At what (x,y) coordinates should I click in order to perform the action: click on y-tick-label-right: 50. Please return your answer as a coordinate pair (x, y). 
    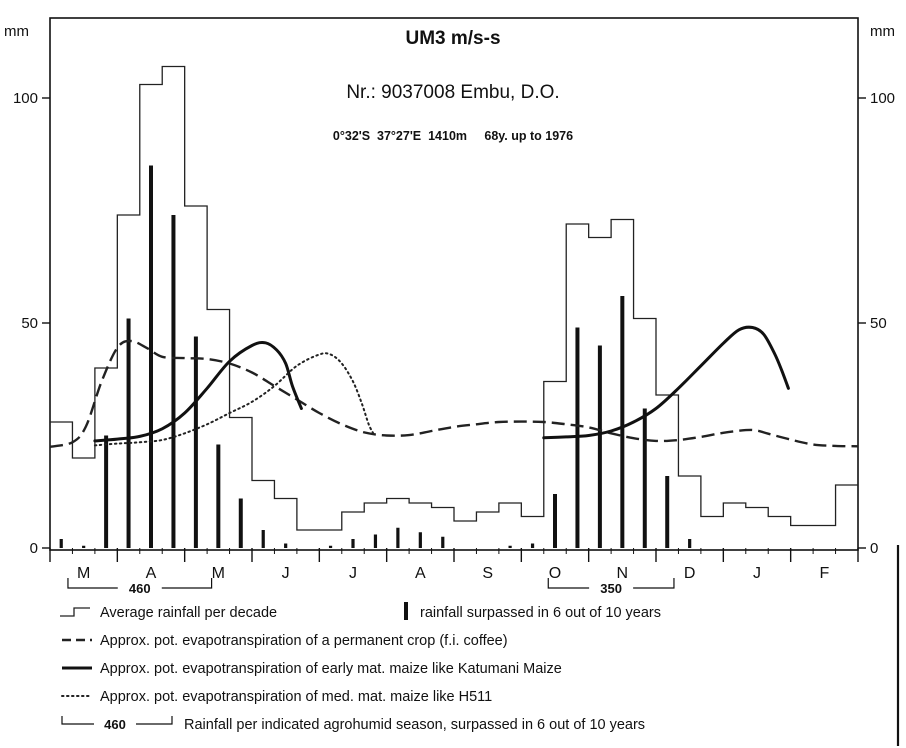
    Looking at the image, I should click on (878, 323).